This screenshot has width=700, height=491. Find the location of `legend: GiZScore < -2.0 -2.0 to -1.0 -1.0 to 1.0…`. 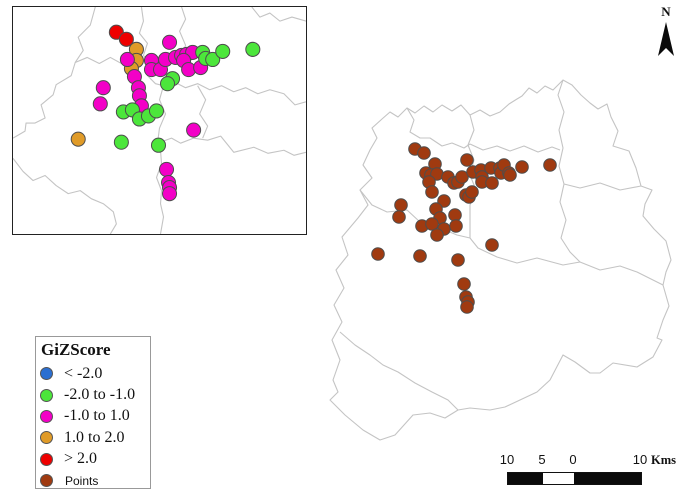

legend: GiZScore < -2.0 -2.0 to -1.0 -1.0 to 1.0… is located at coordinates (93, 412).